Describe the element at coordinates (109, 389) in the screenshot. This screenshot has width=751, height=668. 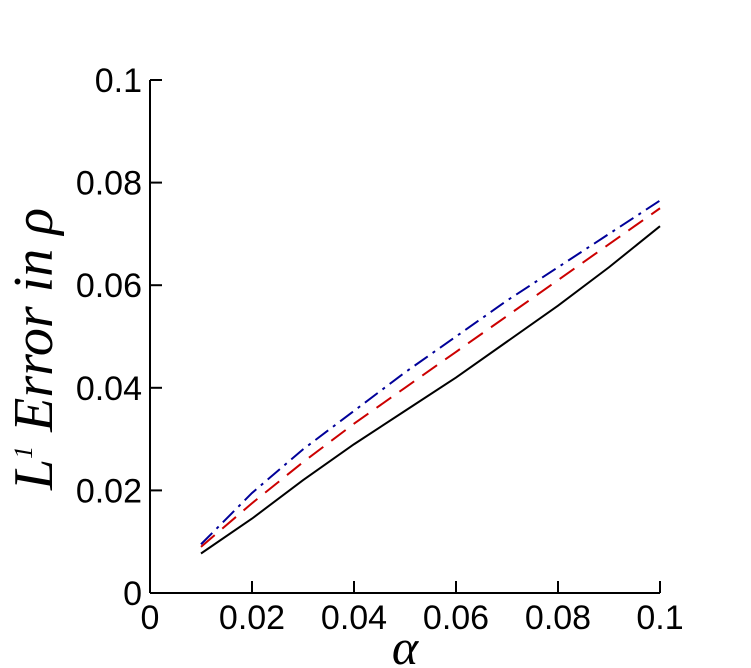
I see `y-tick-label: 0.04` at that location.